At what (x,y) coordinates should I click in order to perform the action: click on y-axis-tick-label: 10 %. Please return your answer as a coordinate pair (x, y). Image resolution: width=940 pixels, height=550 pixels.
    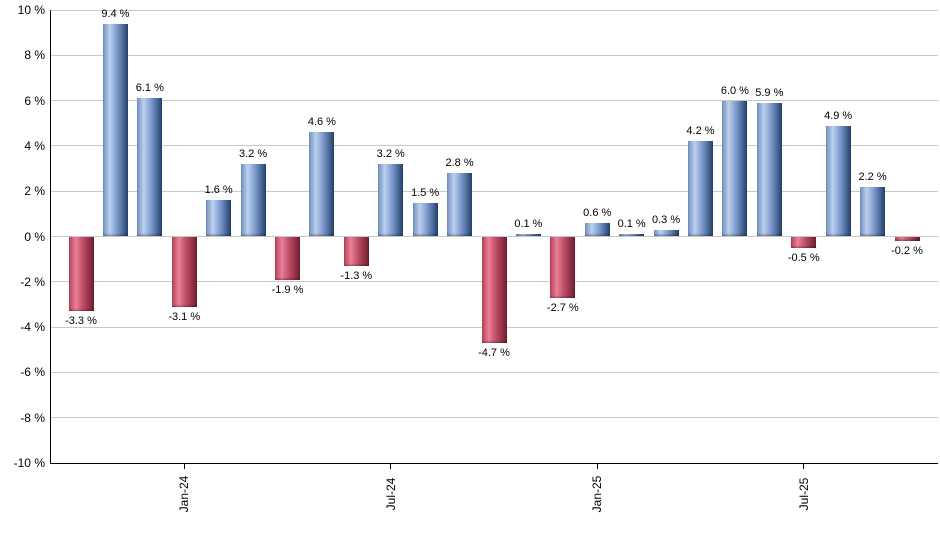
    Looking at the image, I should click on (31, 10).